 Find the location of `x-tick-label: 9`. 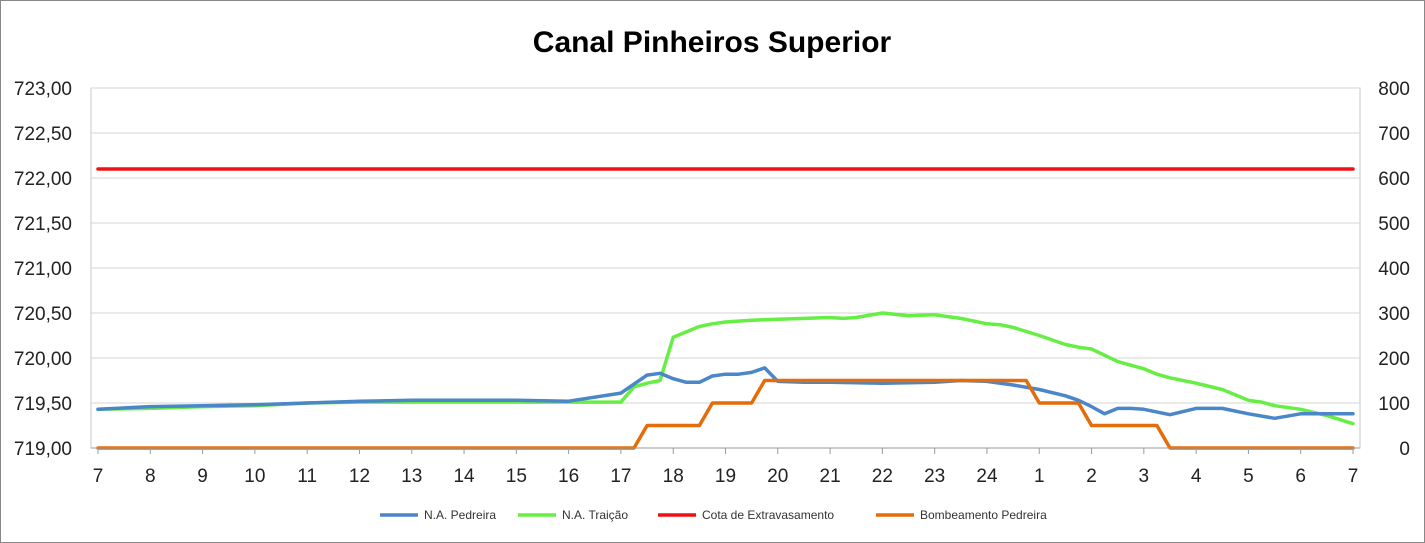

x-tick-label: 9 is located at coordinates (202, 476).